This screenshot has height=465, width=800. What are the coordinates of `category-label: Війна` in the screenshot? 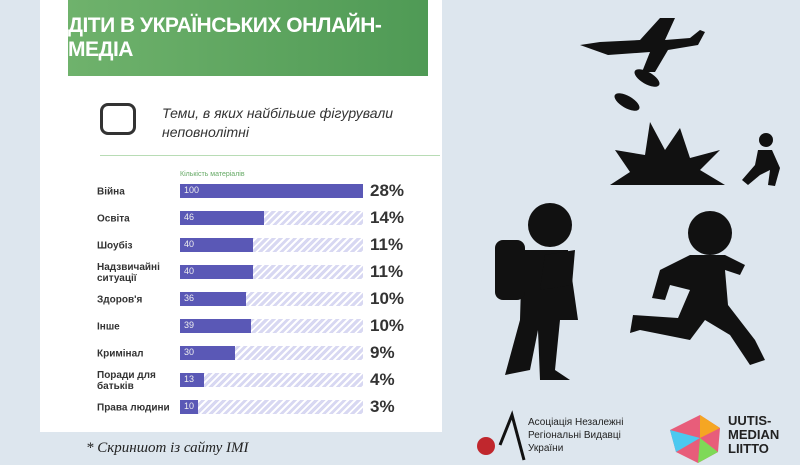 It's located at (111, 191).